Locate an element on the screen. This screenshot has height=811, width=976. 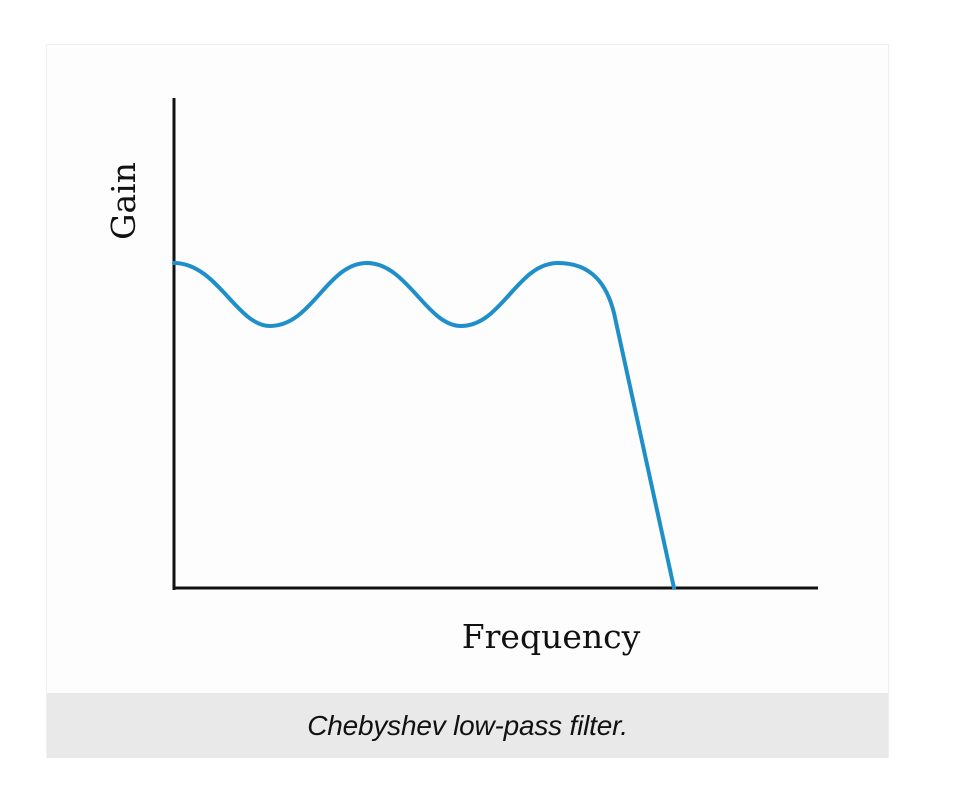
caption-bar: Chebyshev low-pass filter. is located at coordinates (467, 725).